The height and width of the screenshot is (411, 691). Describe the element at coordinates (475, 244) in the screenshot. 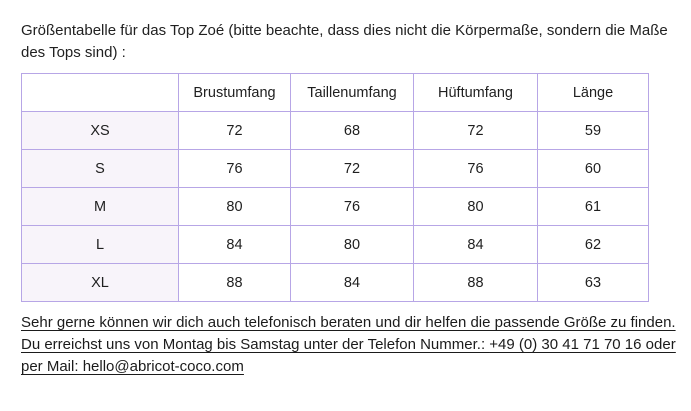

I see `cell-l-hueftumfang: 84` at that location.